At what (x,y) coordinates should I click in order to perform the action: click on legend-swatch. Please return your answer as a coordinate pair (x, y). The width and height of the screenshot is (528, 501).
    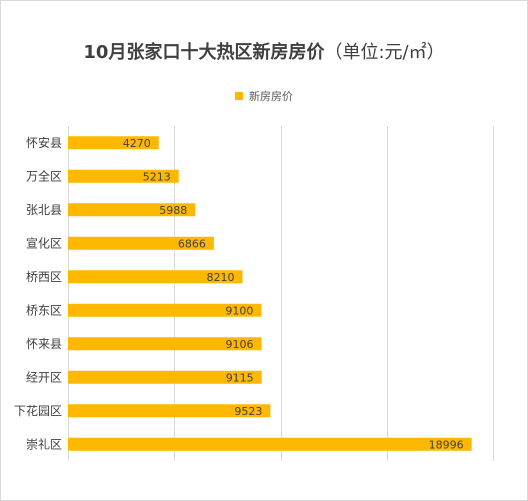
    Looking at the image, I should click on (239, 96).